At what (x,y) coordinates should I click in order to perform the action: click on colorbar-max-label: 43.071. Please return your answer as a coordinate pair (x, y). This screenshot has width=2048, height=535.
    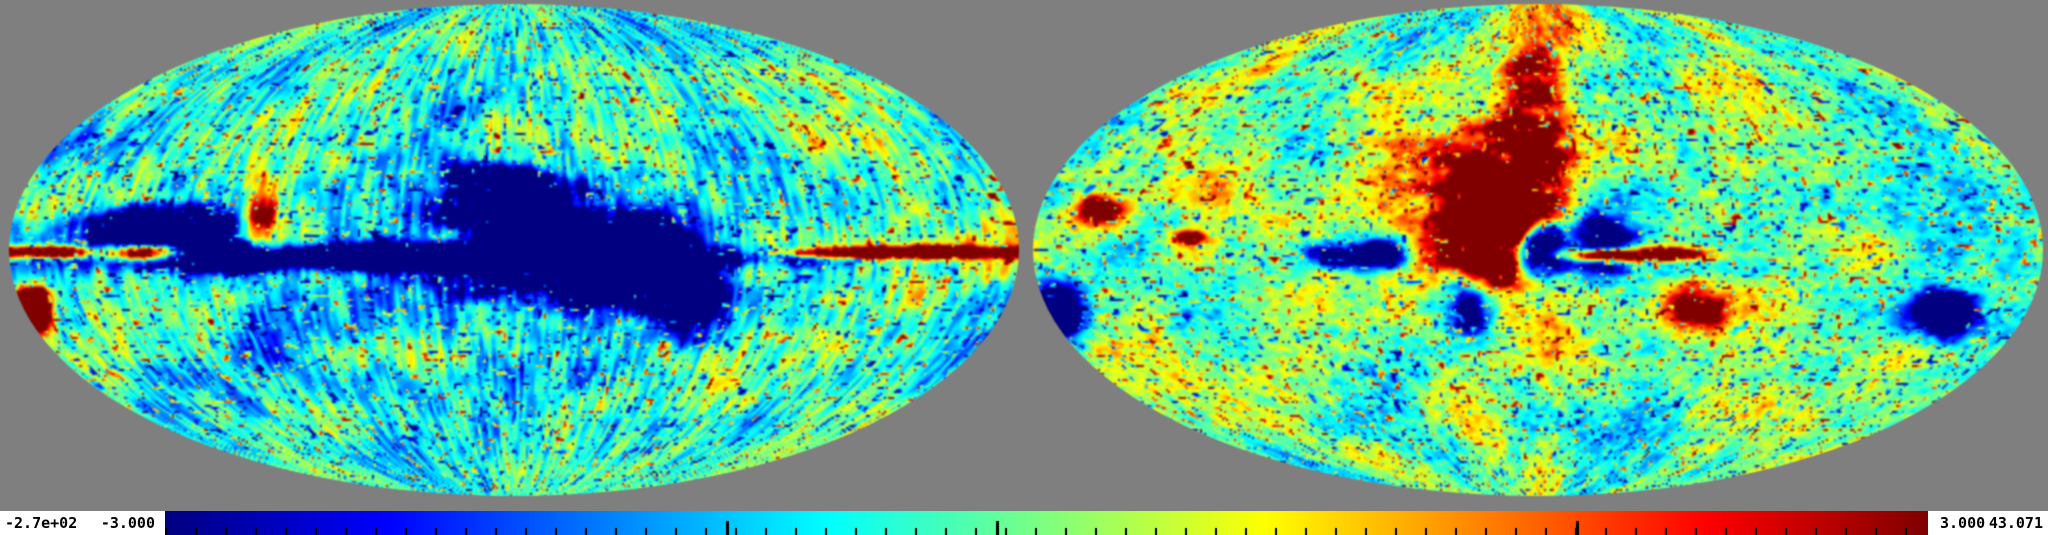
    Looking at the image, I should click on (2015, 523).